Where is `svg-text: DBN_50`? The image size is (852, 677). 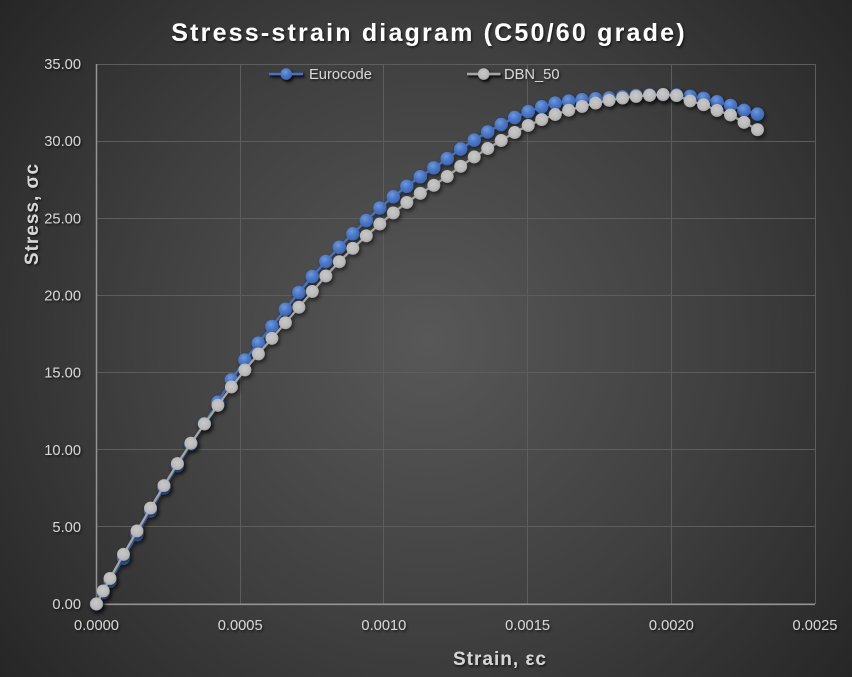
svg-text: DBN_50 is located at coordinates (532, 75).